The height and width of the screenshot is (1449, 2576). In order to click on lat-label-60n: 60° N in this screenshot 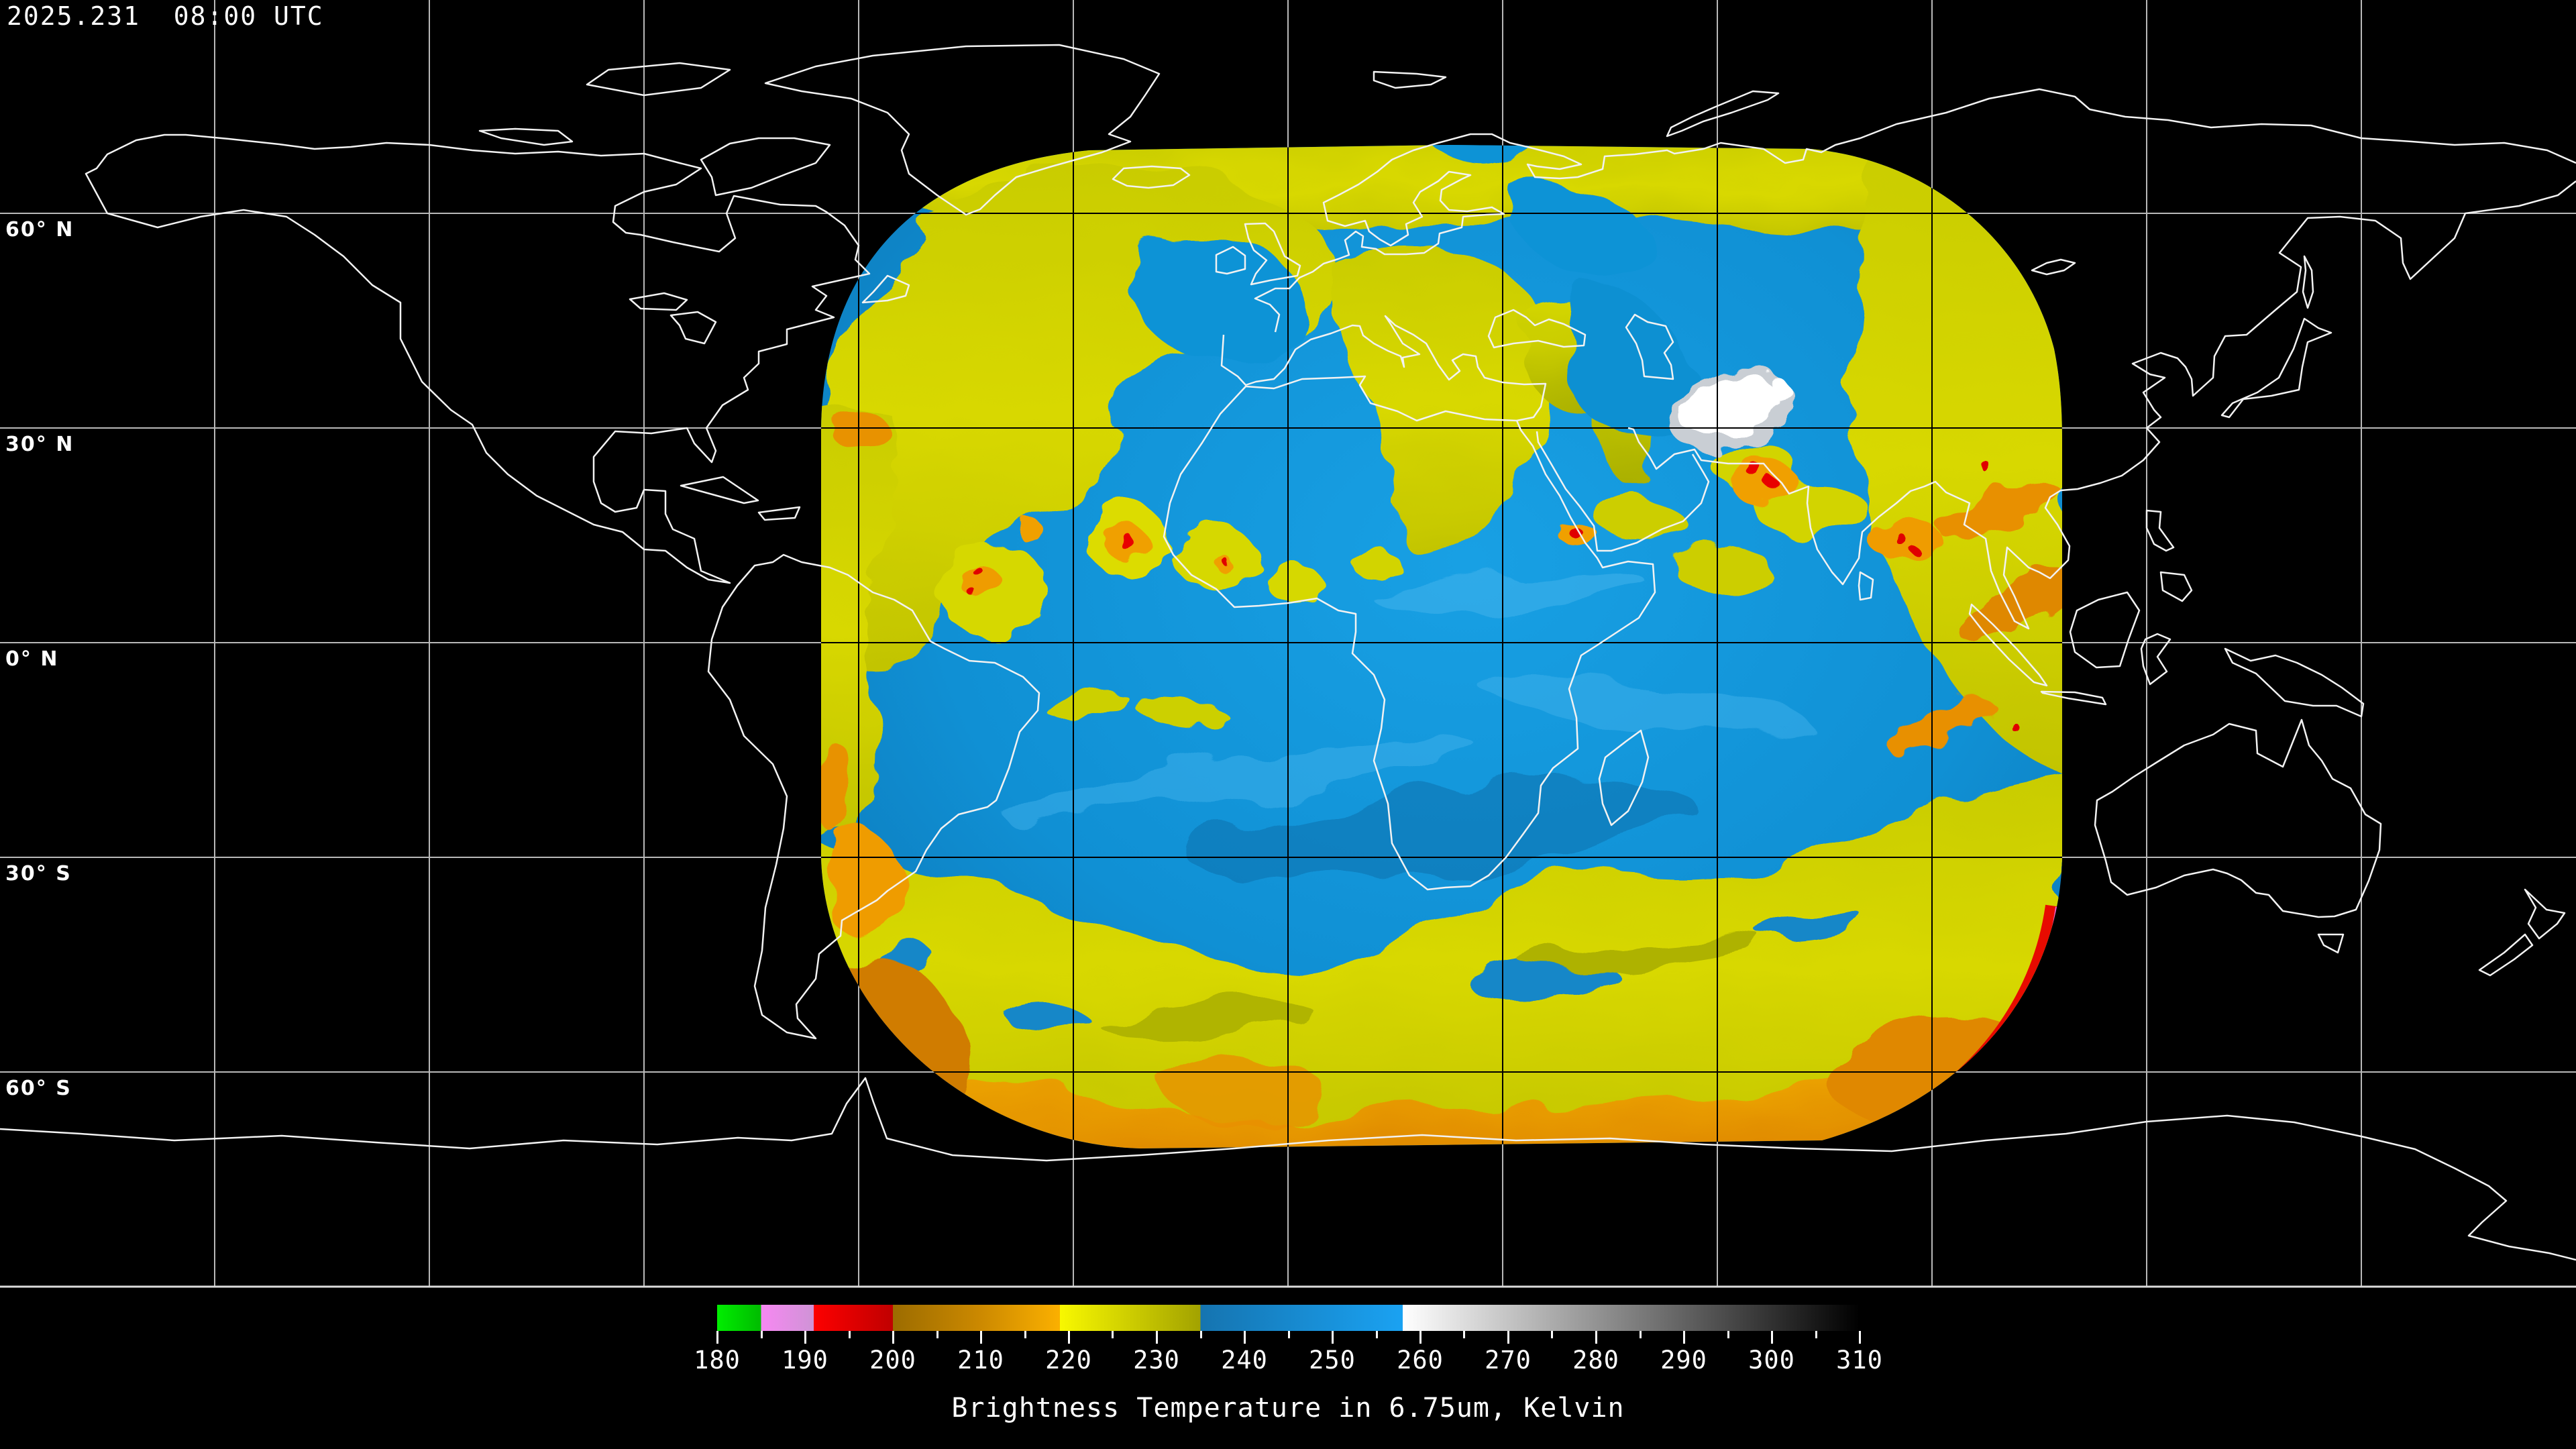, I will do `click(39, 229)`.